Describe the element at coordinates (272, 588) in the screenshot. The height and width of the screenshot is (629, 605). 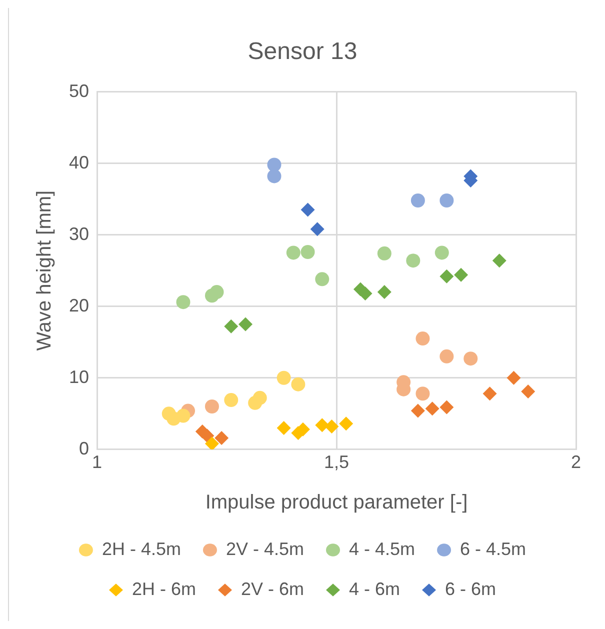
I see `legend-label: 2V - 6m` at that location.